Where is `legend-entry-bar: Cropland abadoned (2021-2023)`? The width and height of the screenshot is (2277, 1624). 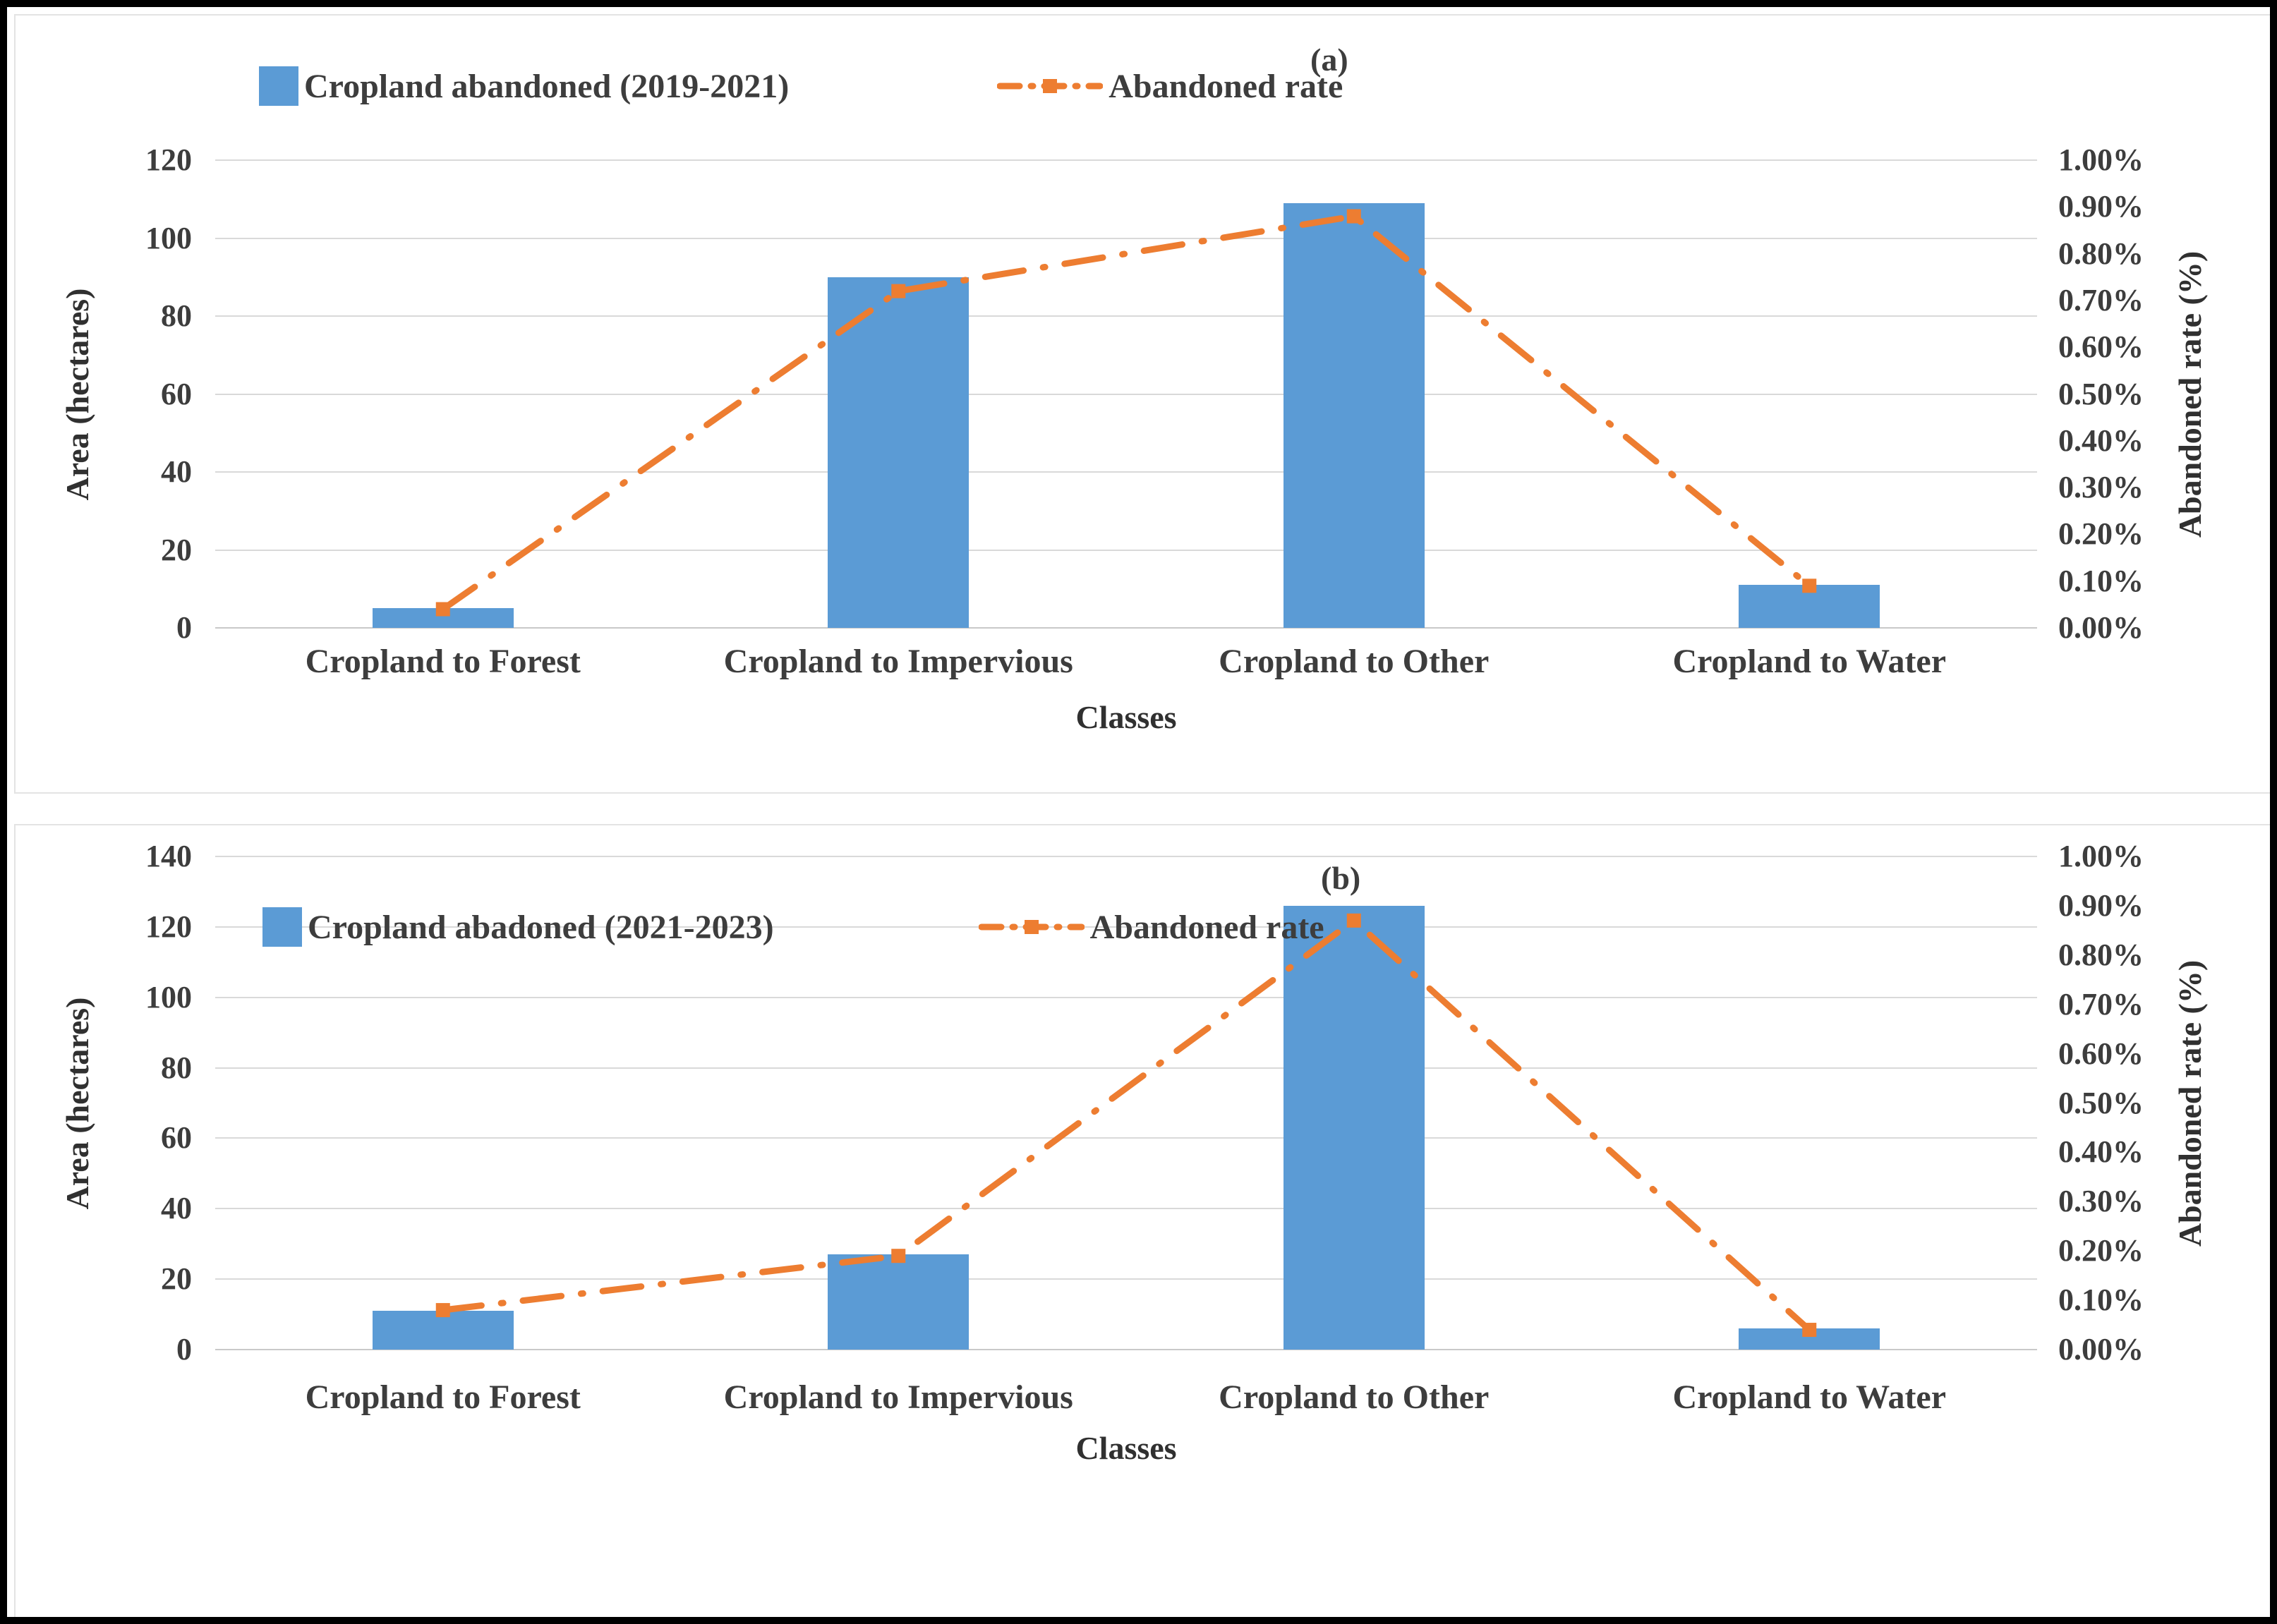 legend-entry-bar: Cropland abadoned (2021-2023) is located at coordinates (518, 927).